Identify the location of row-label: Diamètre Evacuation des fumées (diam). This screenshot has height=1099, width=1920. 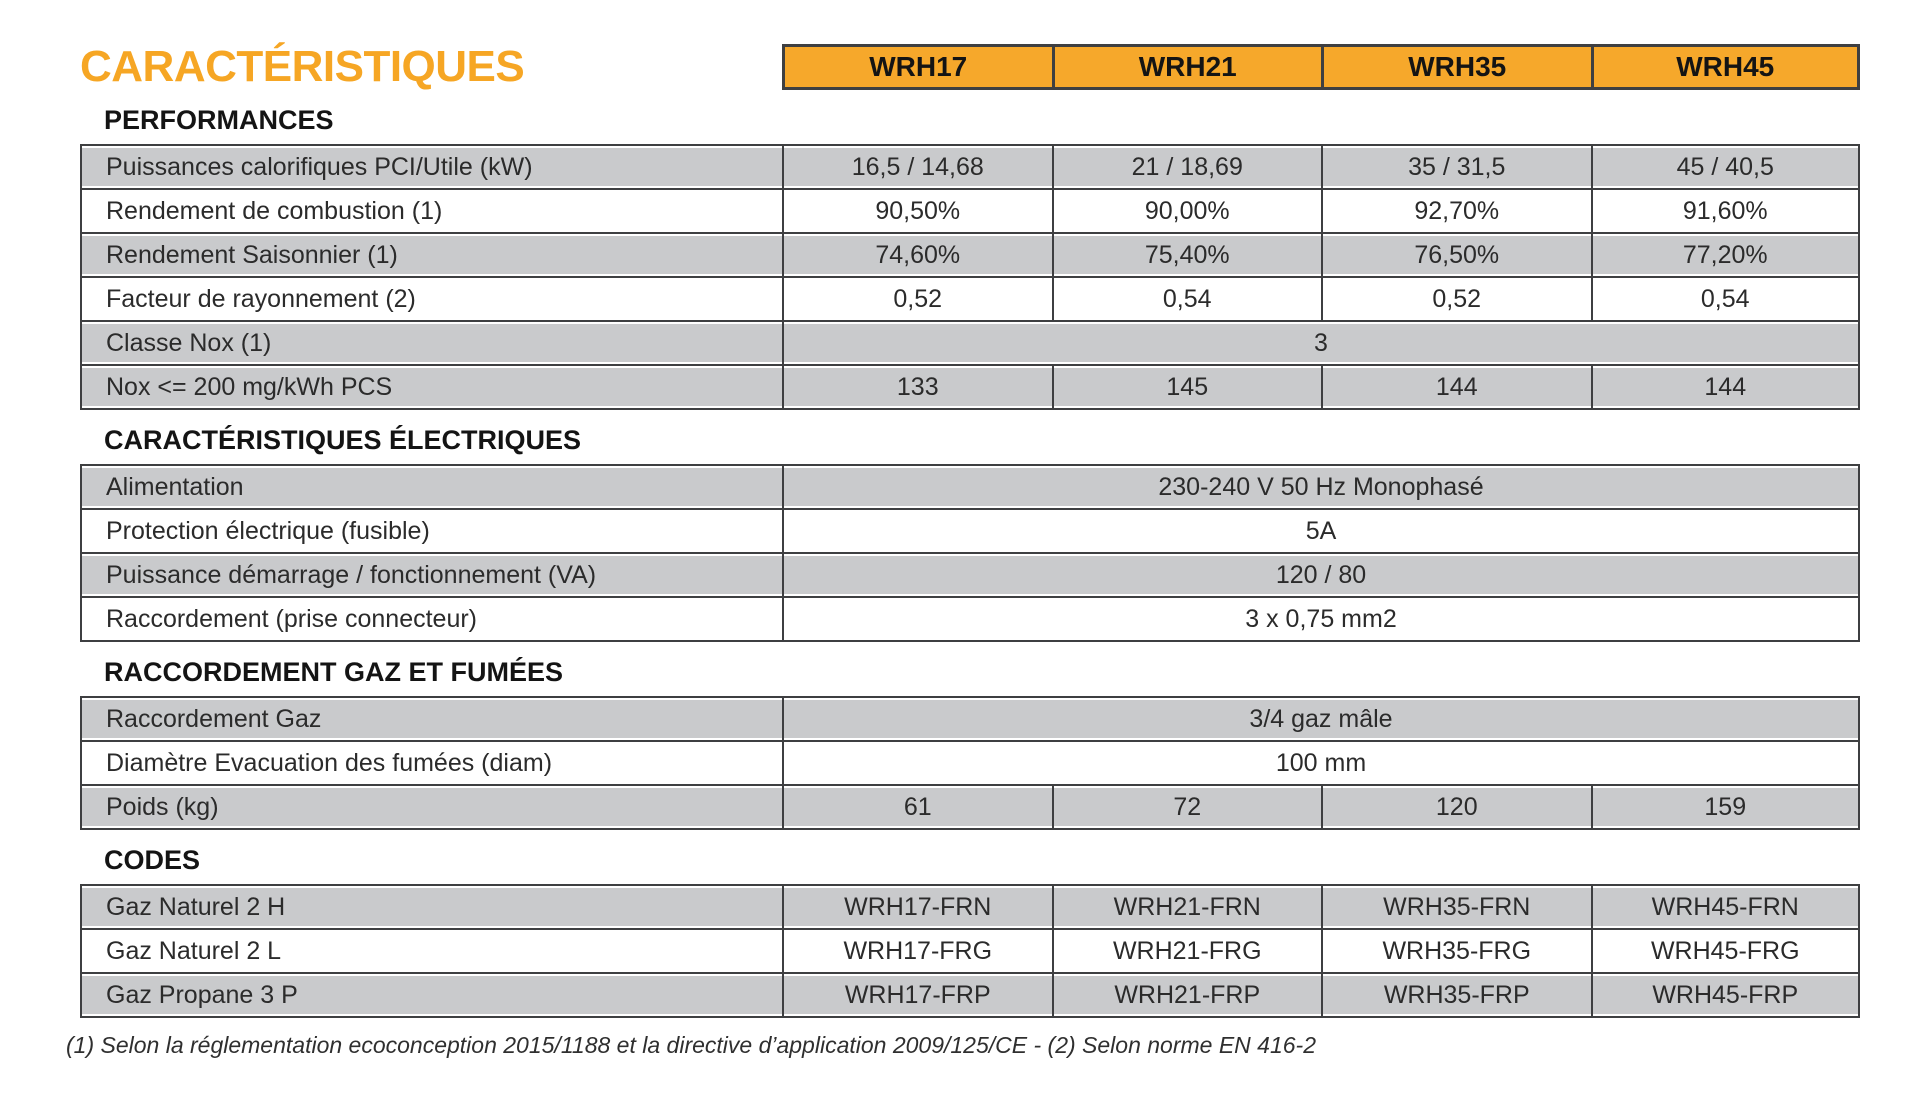
(431, 763).